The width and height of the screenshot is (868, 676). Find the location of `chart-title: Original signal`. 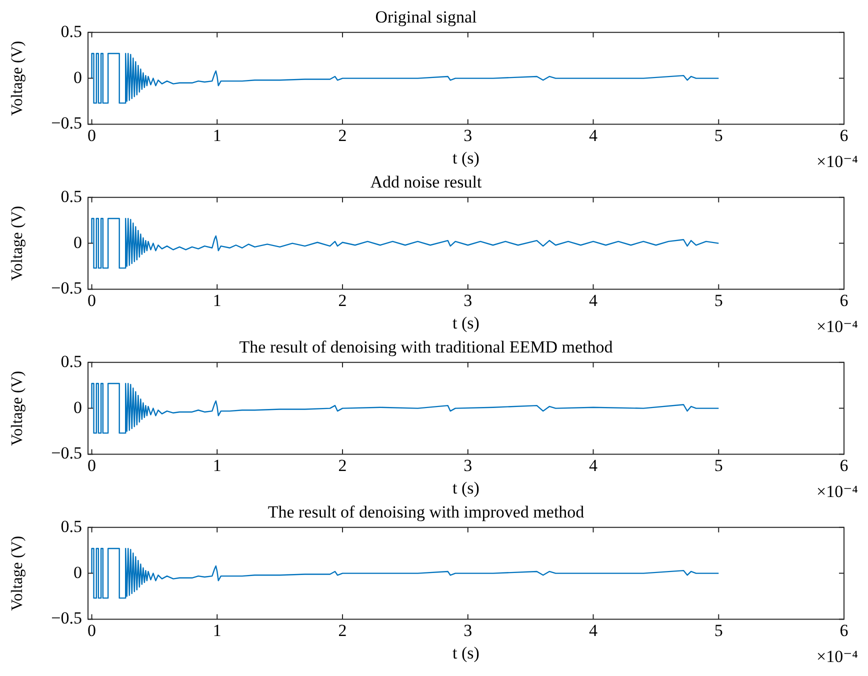

chart-title: Original signal is located at coordinates (426, 17).